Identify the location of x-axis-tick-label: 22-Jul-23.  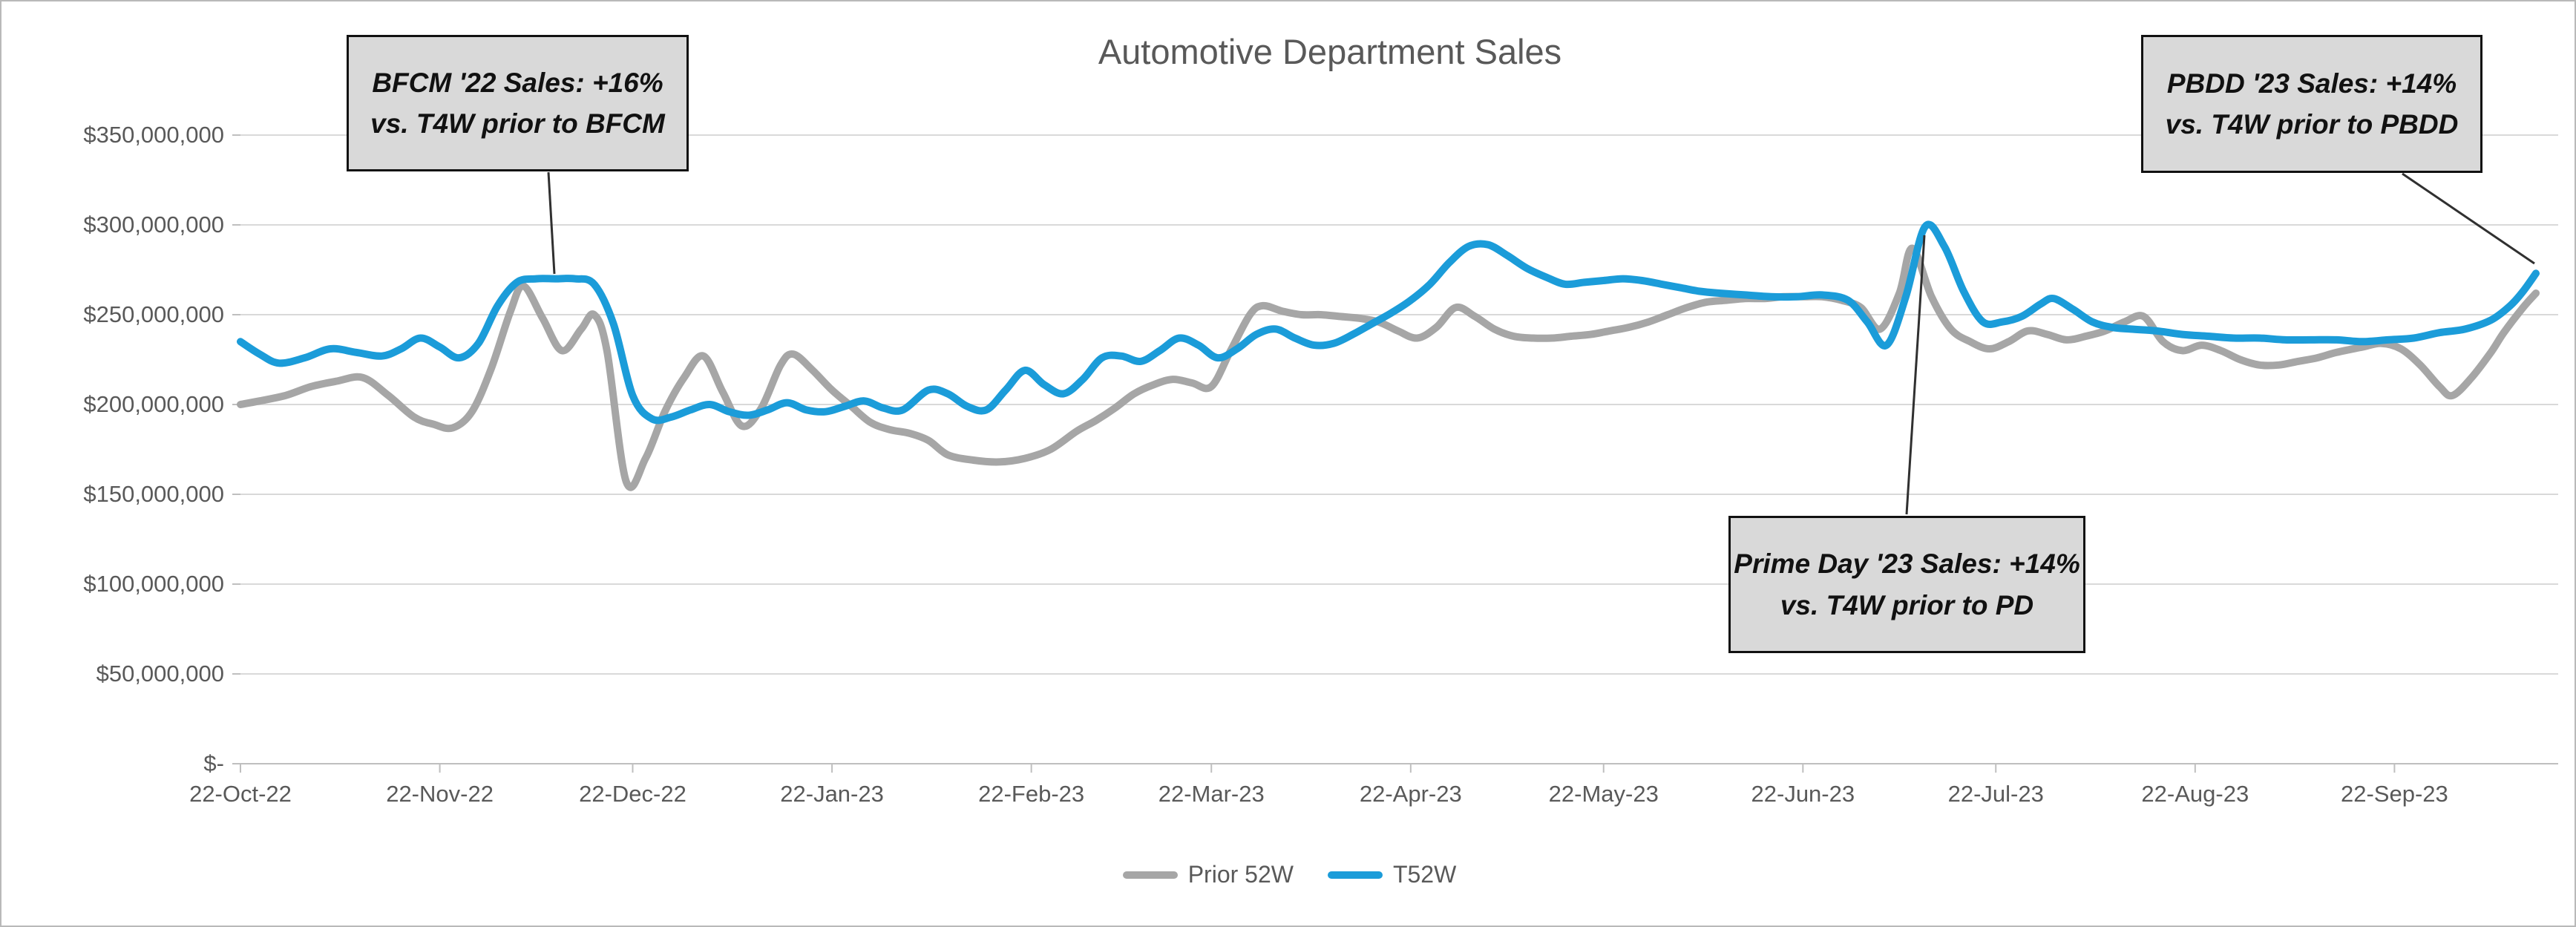
(1995, 794).